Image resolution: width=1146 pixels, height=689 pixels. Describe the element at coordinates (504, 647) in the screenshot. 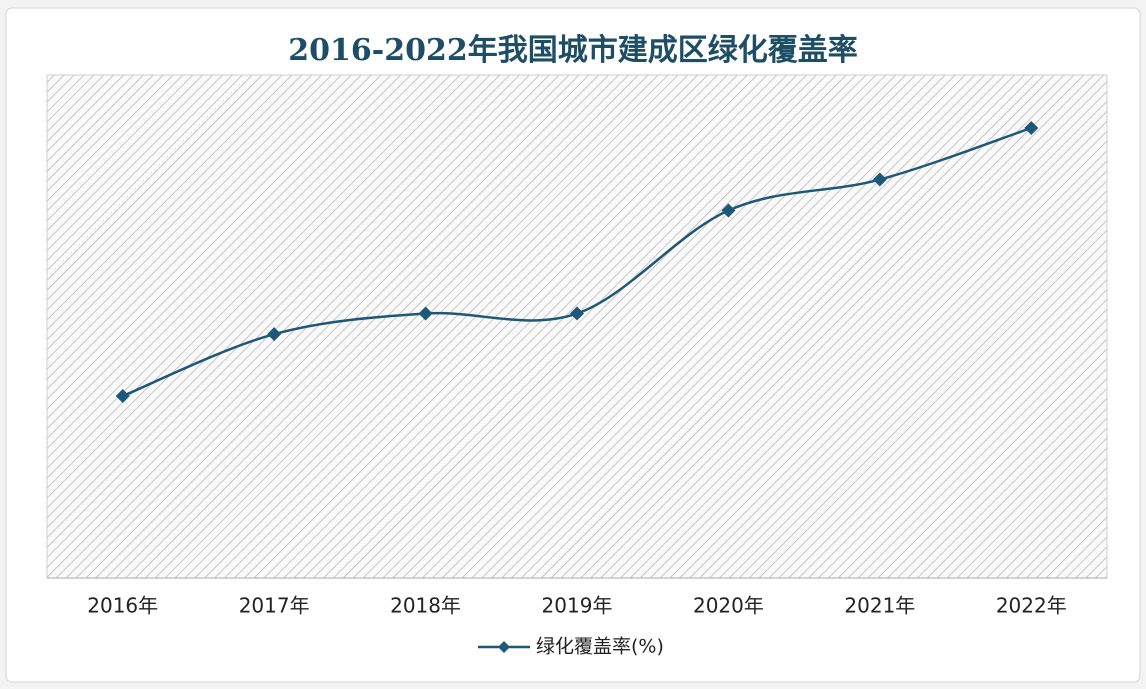

I see `legend-marker` at that location.